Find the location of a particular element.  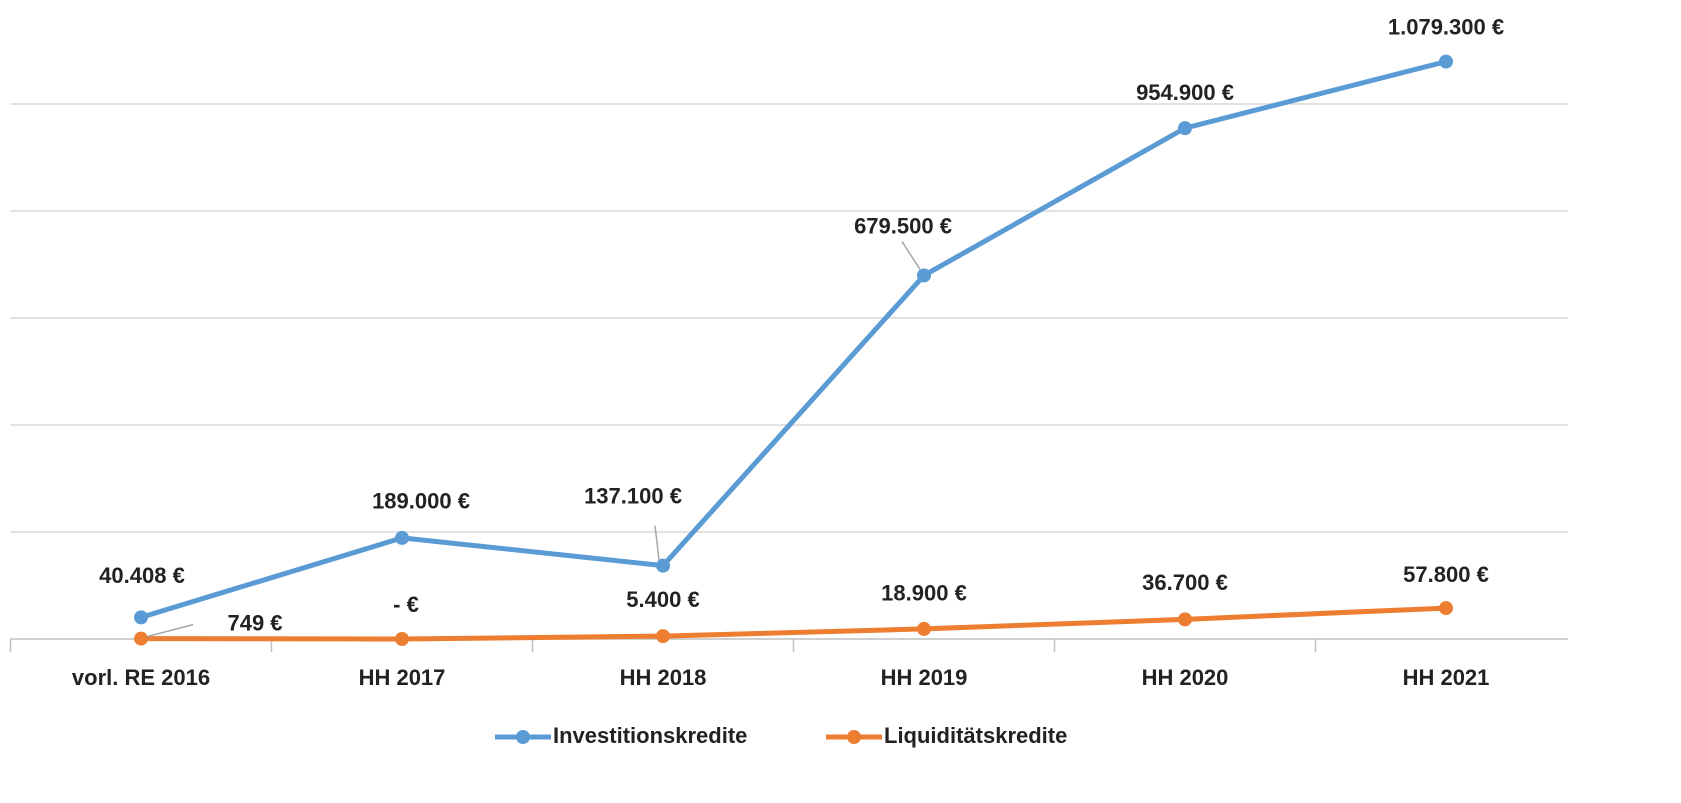

data-label: 57.800 € is located at coordinates (1446, 574).